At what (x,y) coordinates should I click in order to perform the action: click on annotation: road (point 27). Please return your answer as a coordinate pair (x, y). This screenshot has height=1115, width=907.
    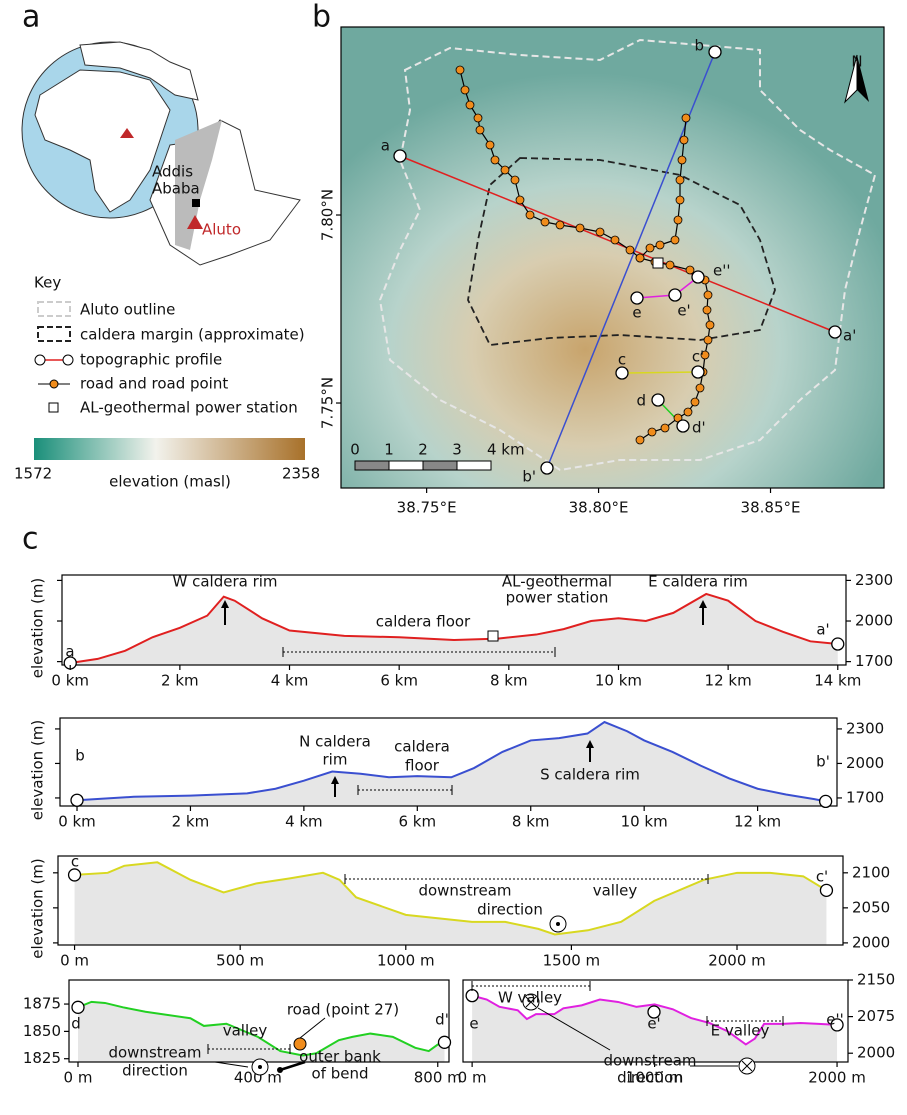
    Looking at the image, I should click on (343, 1010).